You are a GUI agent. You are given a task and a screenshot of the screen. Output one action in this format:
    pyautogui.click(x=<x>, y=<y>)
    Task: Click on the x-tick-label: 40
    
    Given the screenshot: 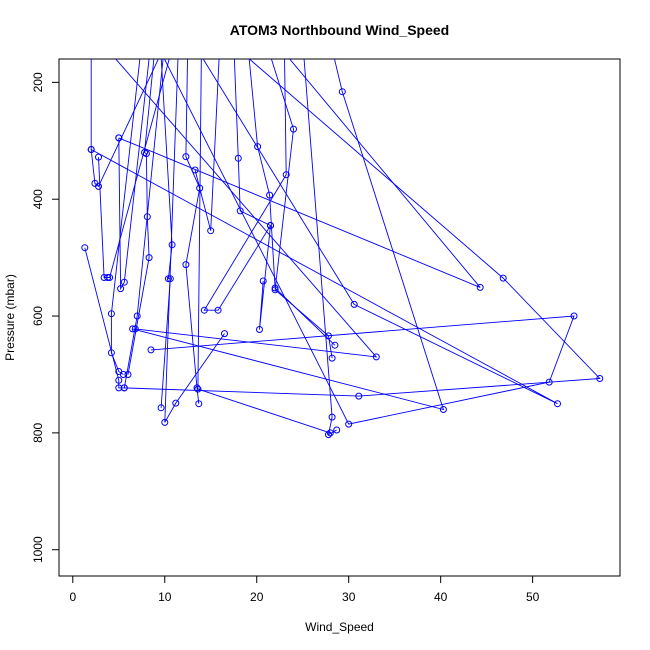 What is the action you would take?
    pyautogui.click(x=441, y=597)
    